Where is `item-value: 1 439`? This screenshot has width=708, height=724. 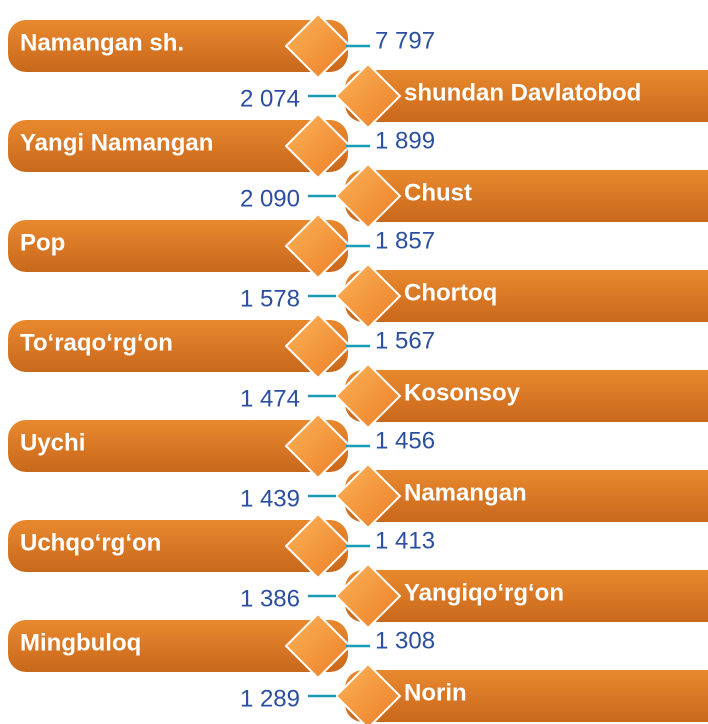 item-value: 1 439 is located at coordinates (270, 498).